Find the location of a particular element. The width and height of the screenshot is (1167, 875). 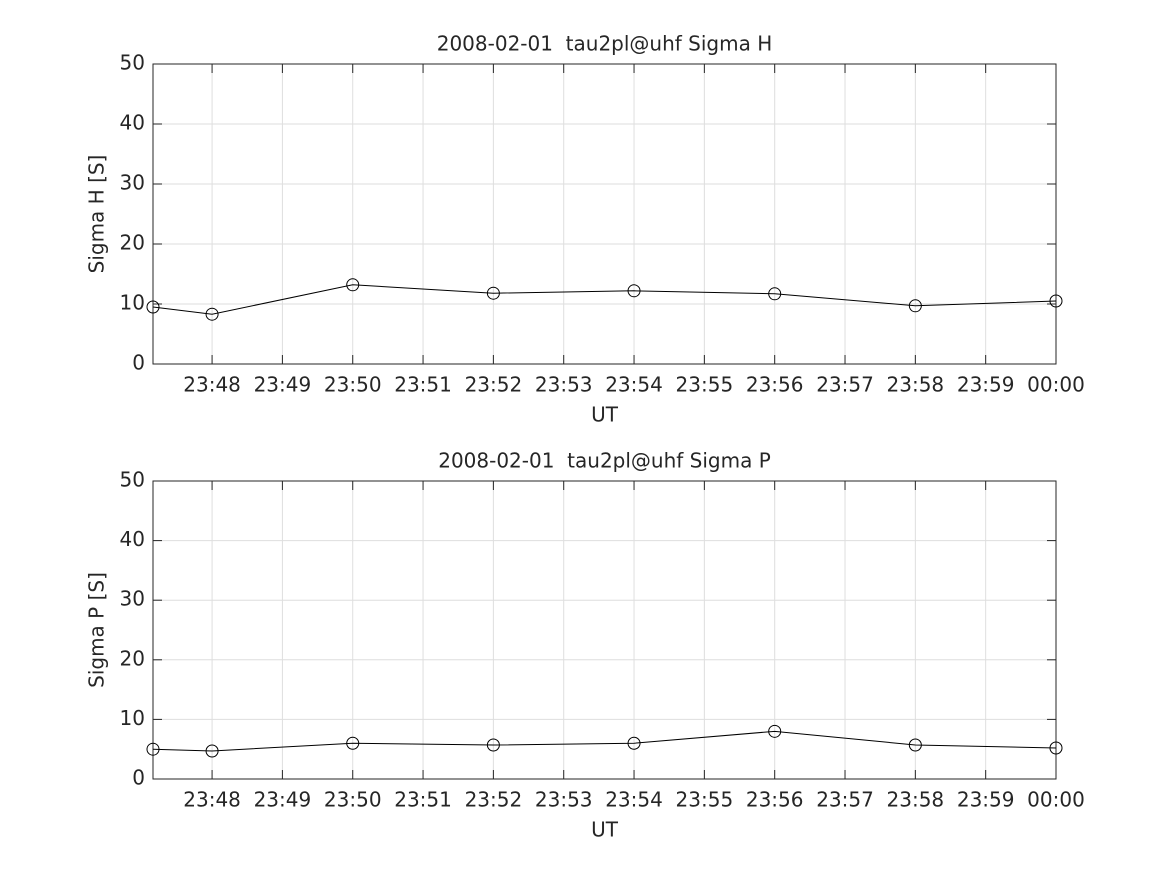

chart-title: 2008-02-01 tau2pl@uhf Sigma P is located at coordinates (604, 461).